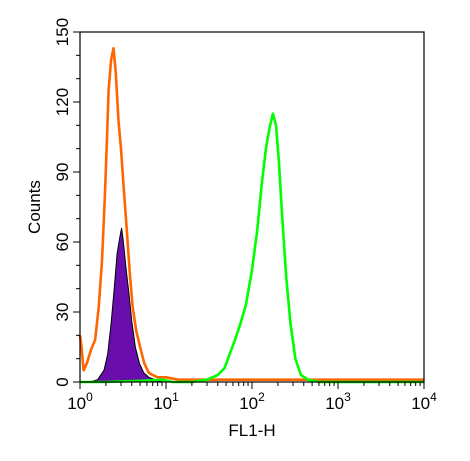  I want to click on series-0-area, so click(126, 305).